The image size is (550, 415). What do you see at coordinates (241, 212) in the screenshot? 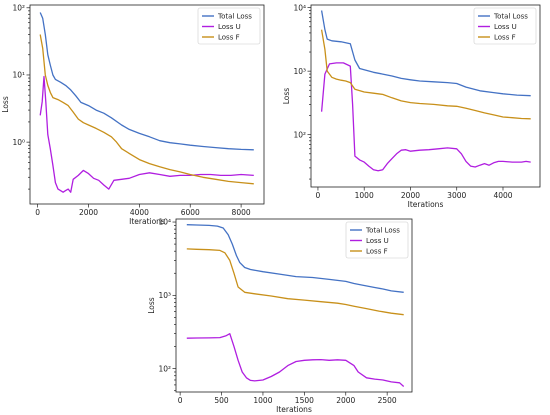
I see `x-tick-label: 8000` at bounding box center [241, 212].